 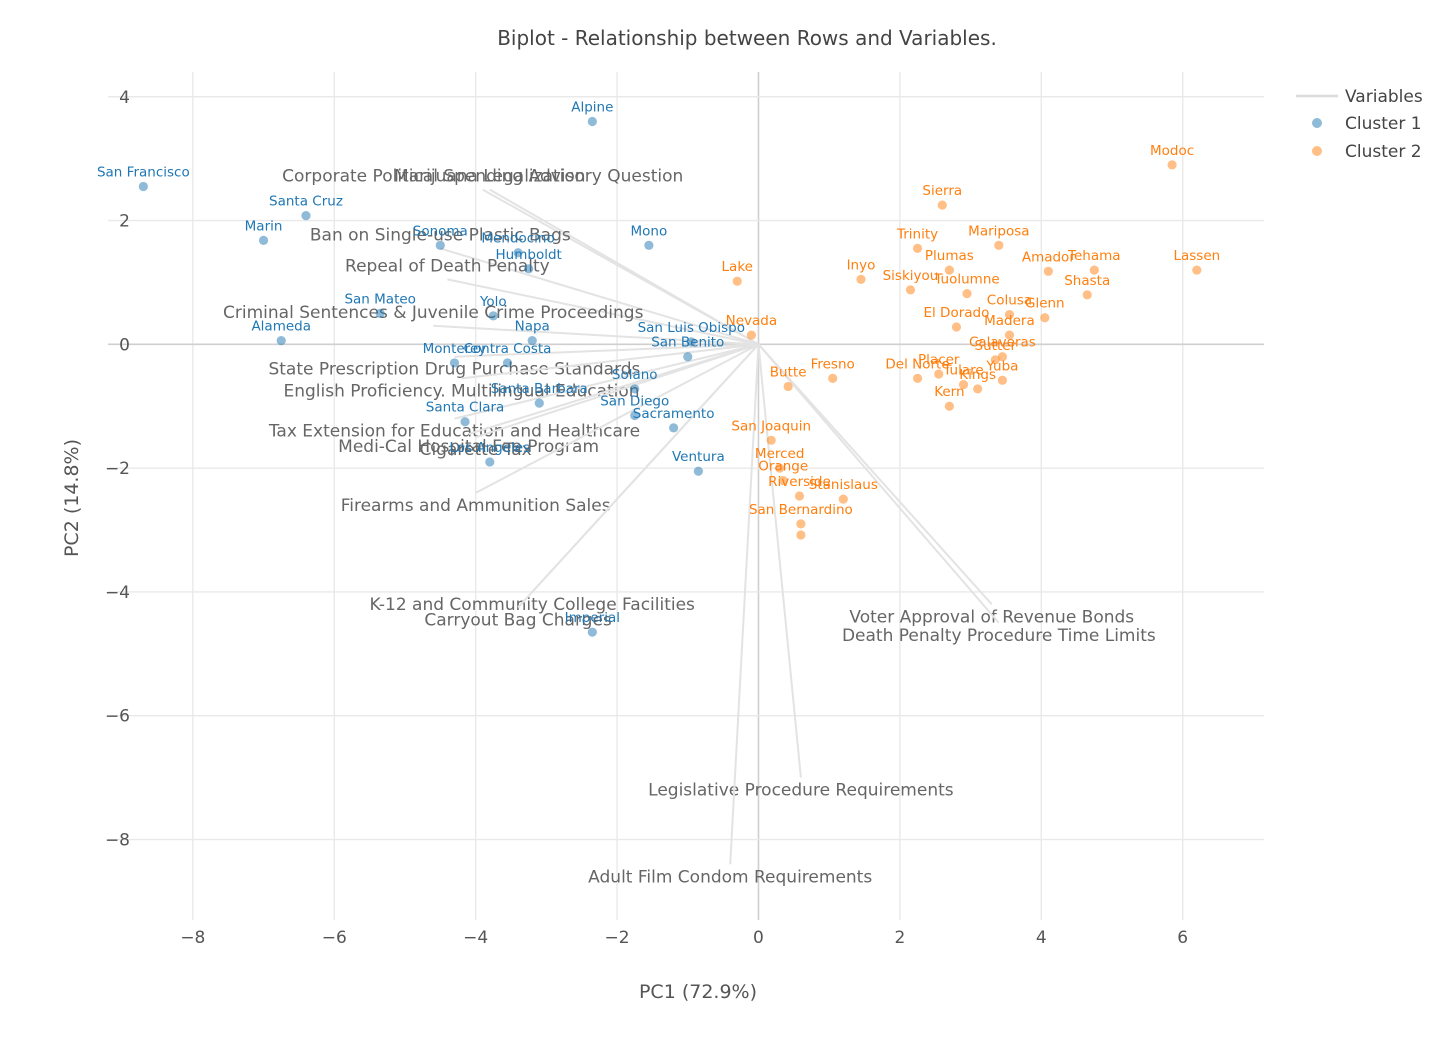 What do you see at coordinates (635, 375) in the screenshot?
I see `point-label: Solano` at bounding box center [635, 375].